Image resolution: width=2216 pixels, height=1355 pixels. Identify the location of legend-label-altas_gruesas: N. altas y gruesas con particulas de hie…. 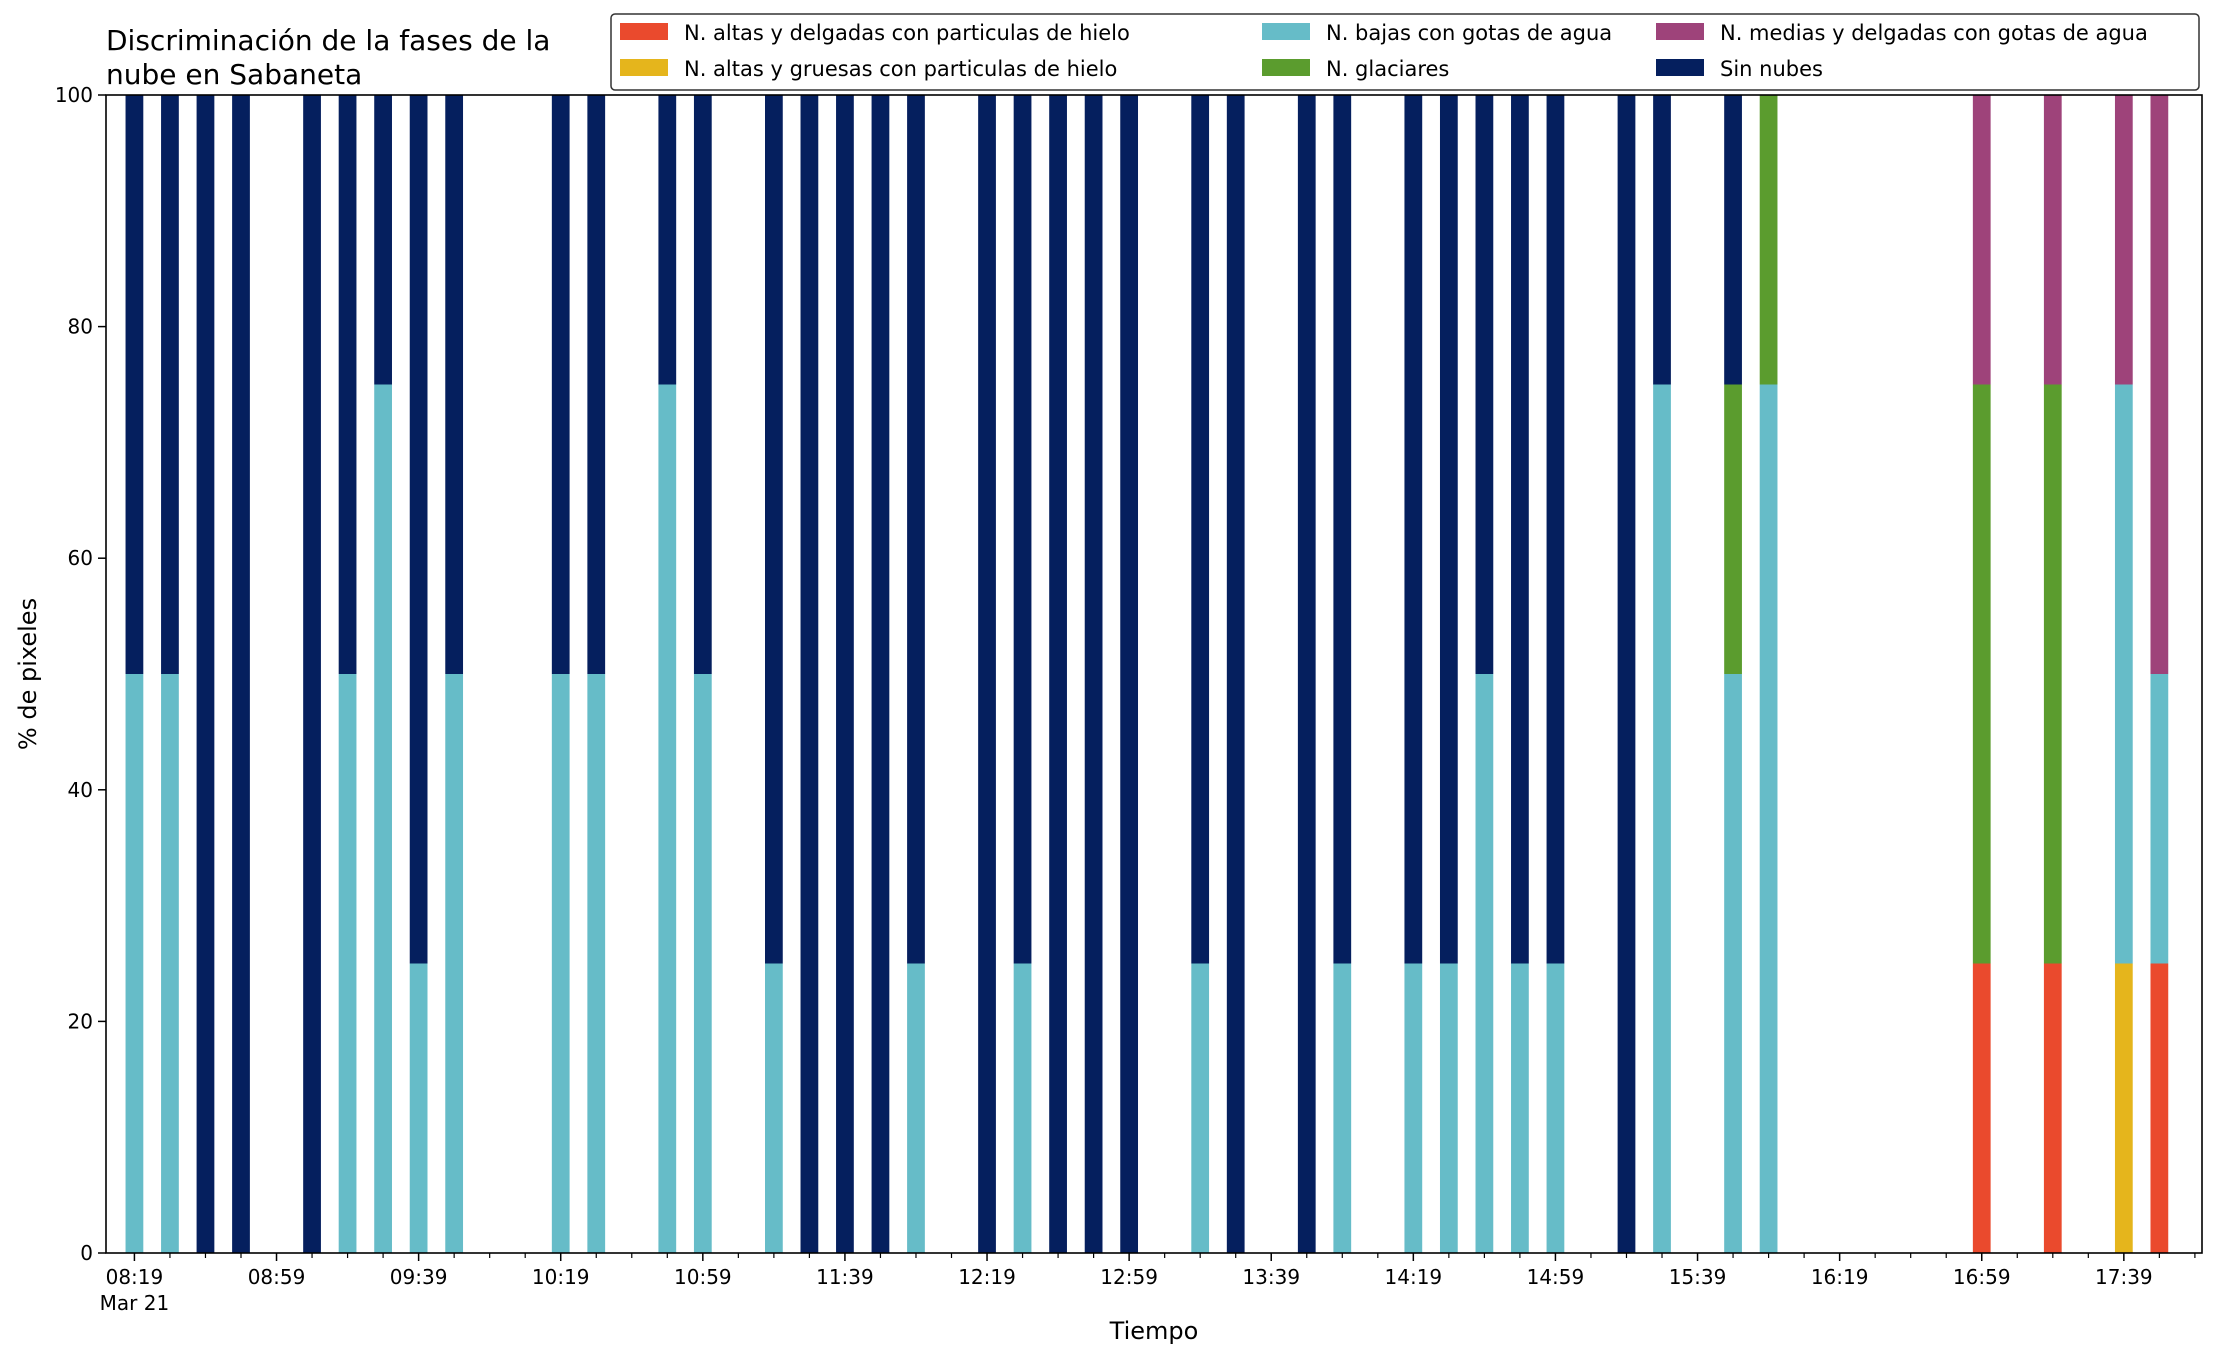
(900, 69).